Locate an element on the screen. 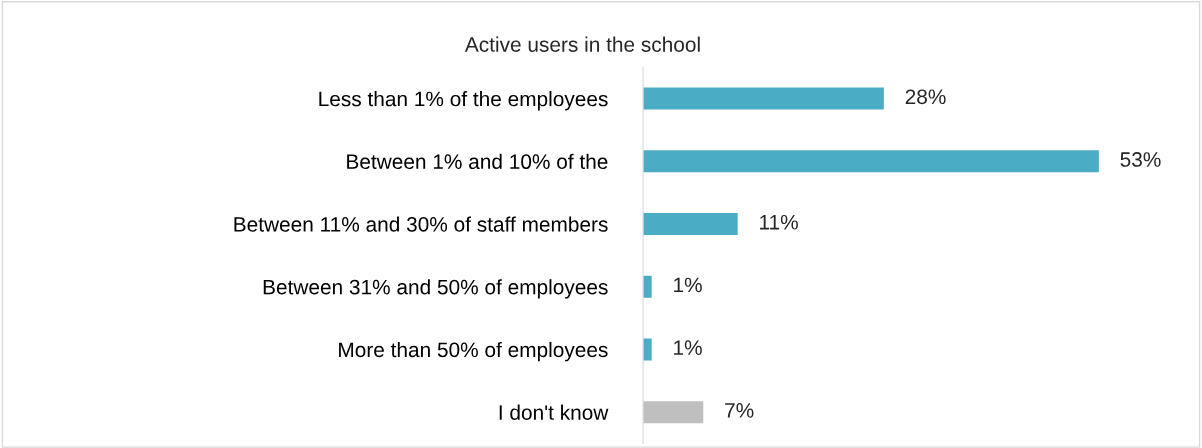  chart-title: Active users in the school is located at coordinates (582, 44).